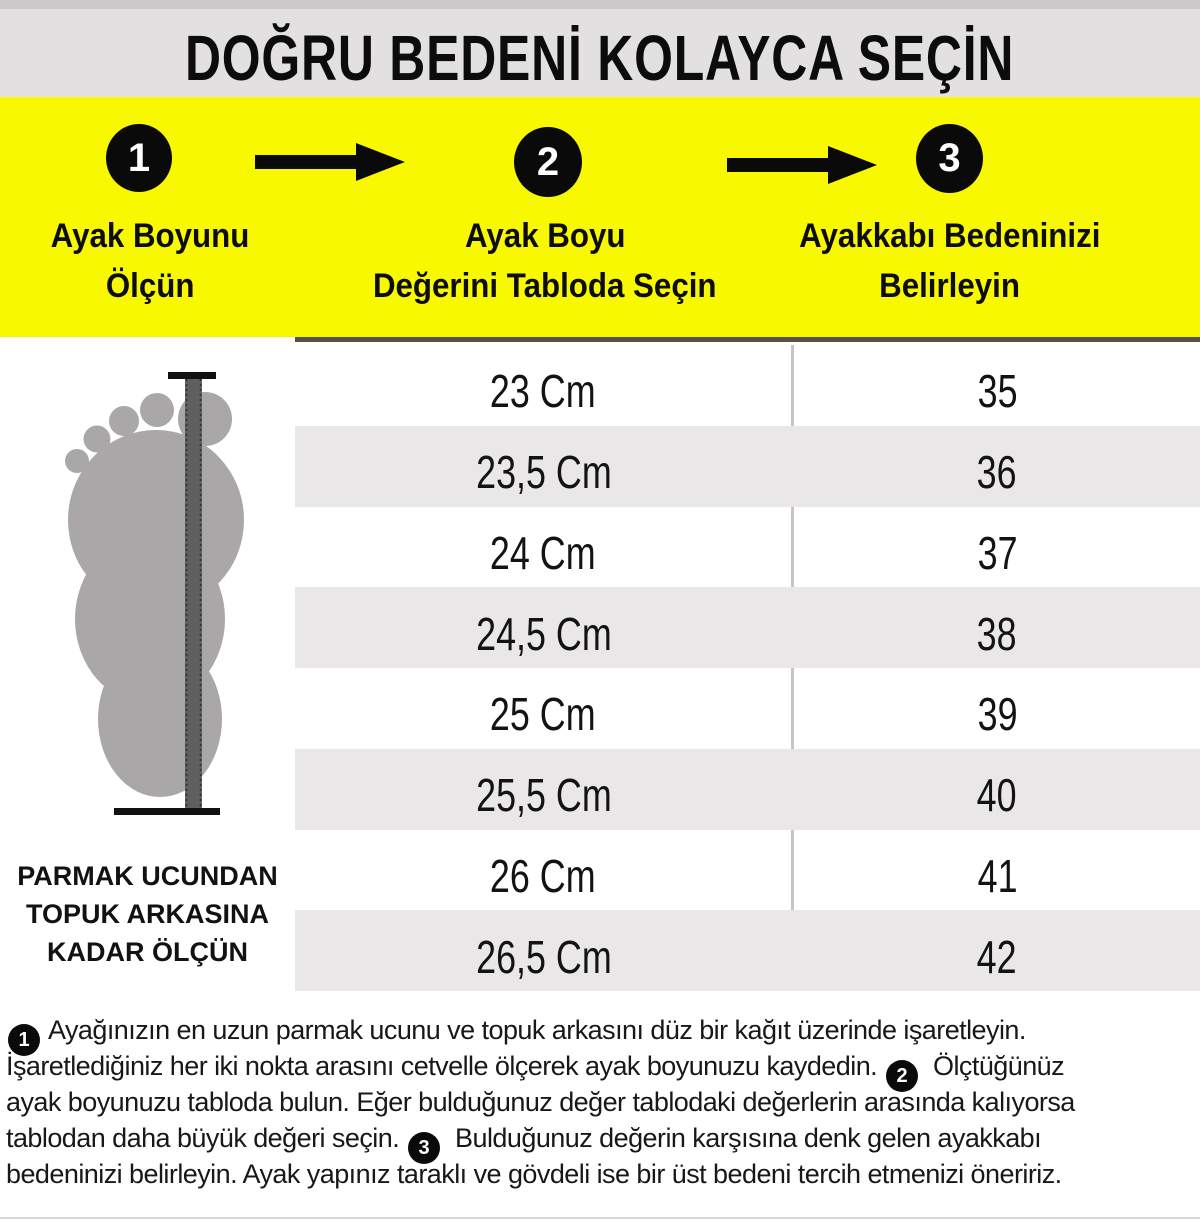 The image size is (1200, 1219). What do you see at coordinates (747, 627) in the screenshot?
I see `size-table-row: 24,5 Cm 38` at bounding box center [747, 627].